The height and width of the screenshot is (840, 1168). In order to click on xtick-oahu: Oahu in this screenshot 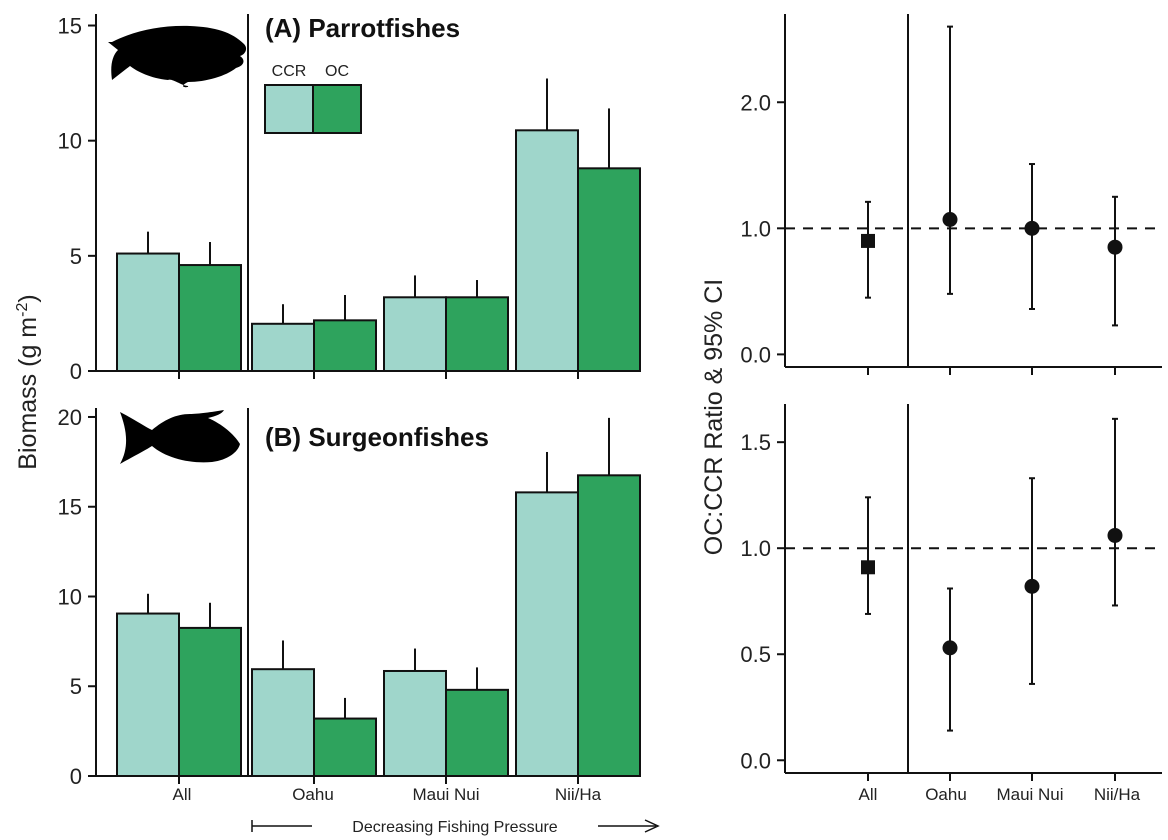, I will do `click(313, 794)`.